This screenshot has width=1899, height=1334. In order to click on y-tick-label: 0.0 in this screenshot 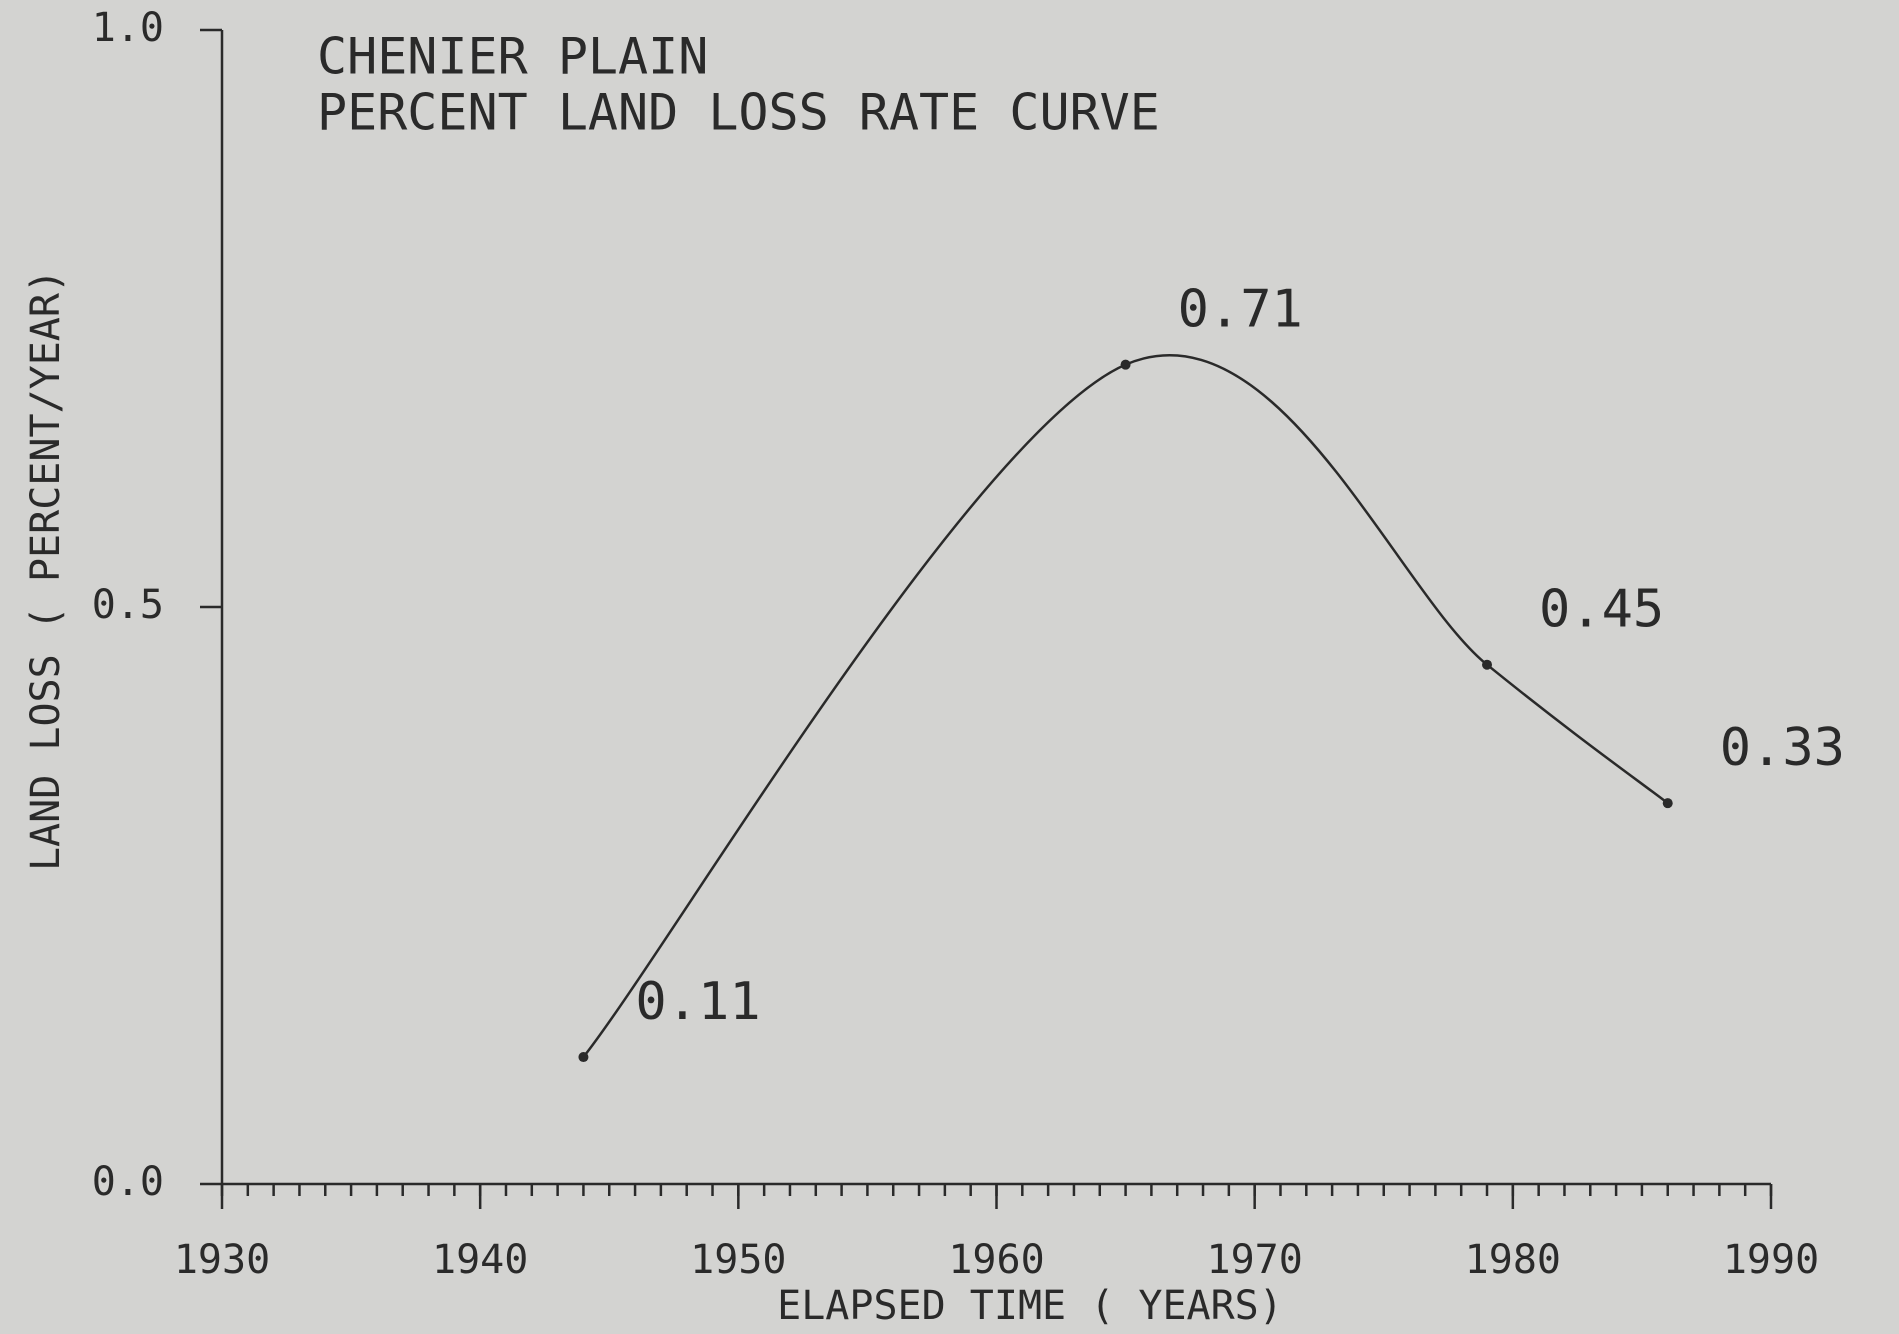, I will do `click(128, 1182)`.